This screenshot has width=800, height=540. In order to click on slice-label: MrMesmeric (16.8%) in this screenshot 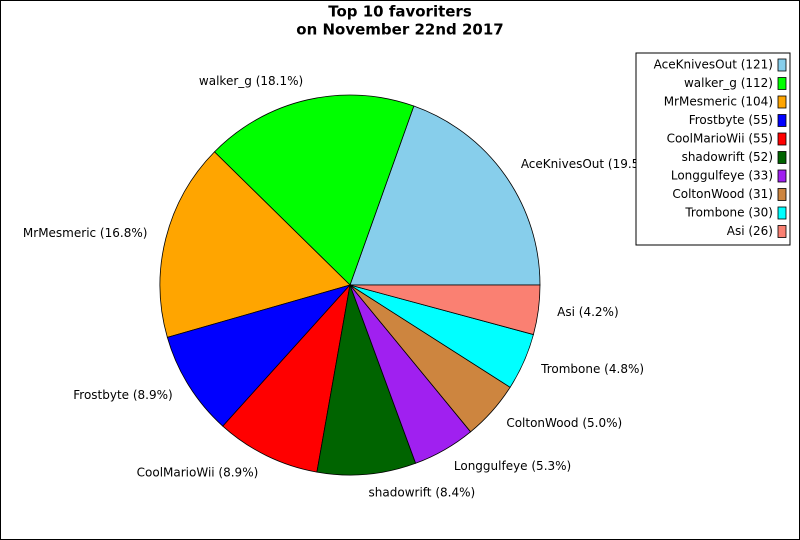, I will do `click(85, 233)`.